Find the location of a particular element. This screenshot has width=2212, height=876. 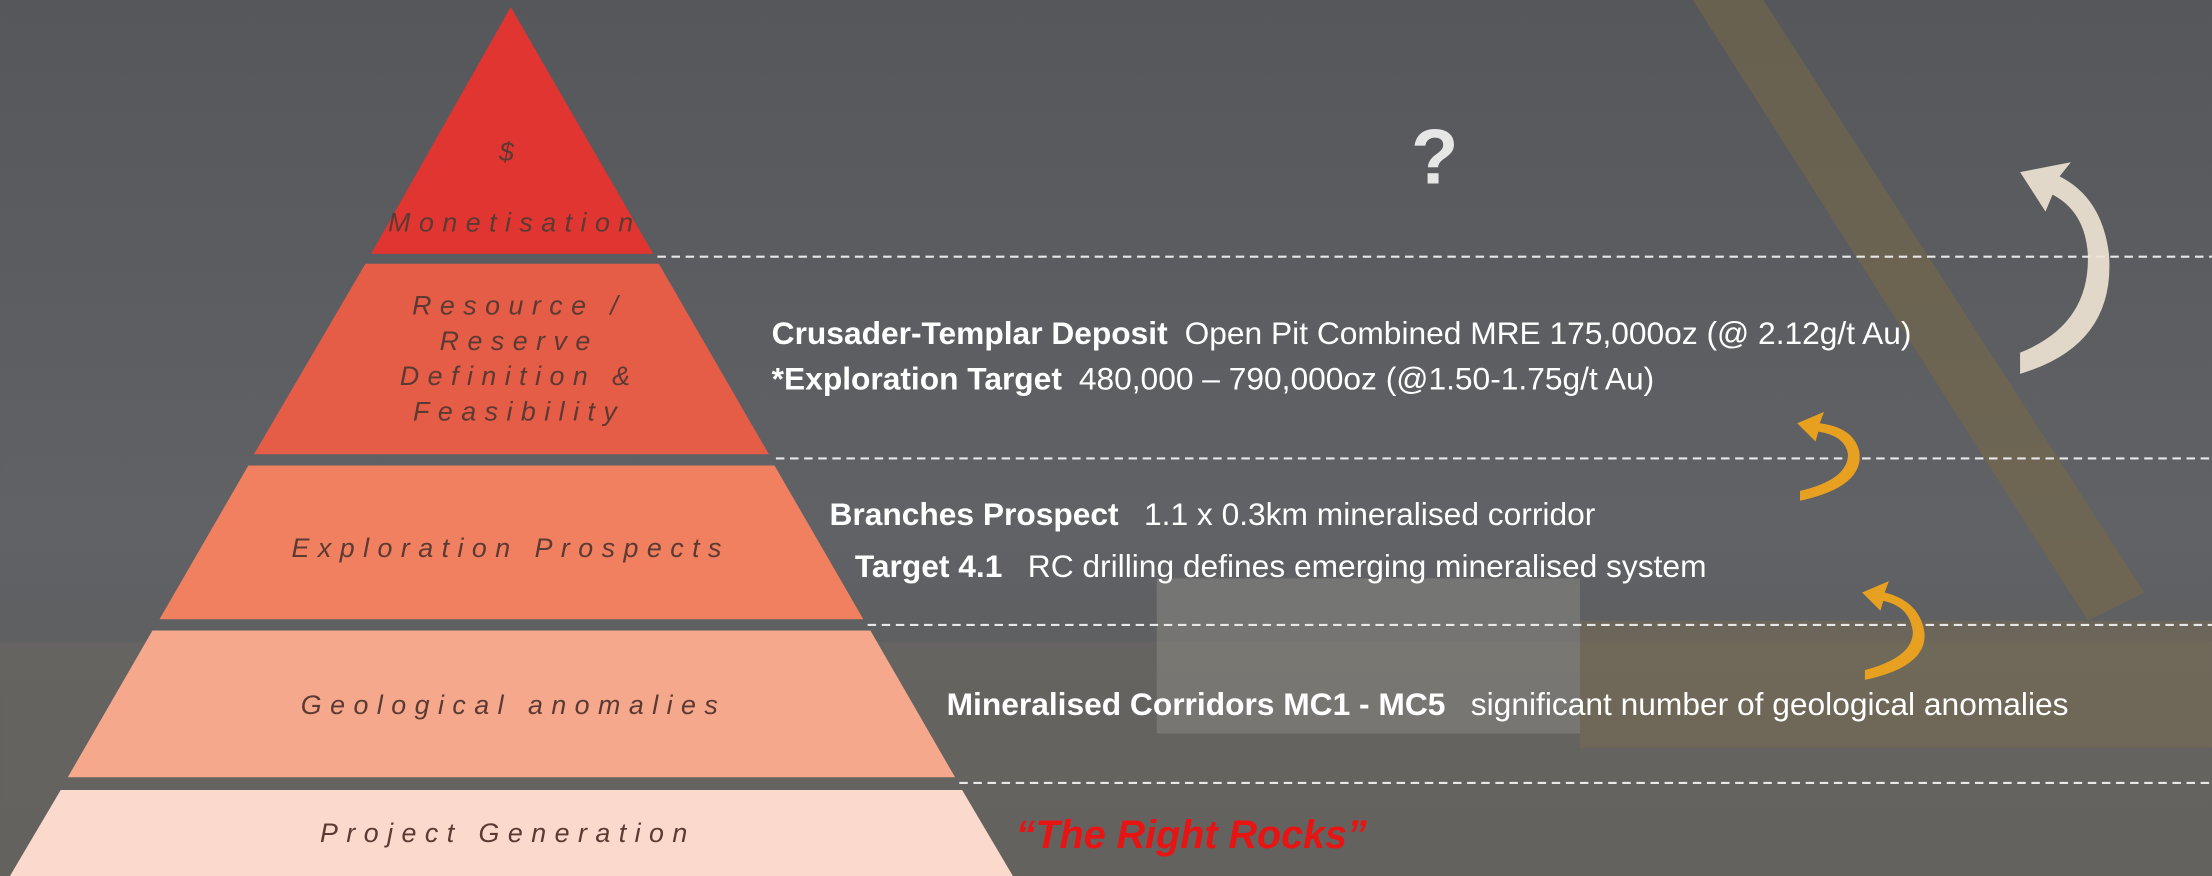

description-bold: Mineralised Corridors MC1 - MC5 is located at coordinates (1196, 704).